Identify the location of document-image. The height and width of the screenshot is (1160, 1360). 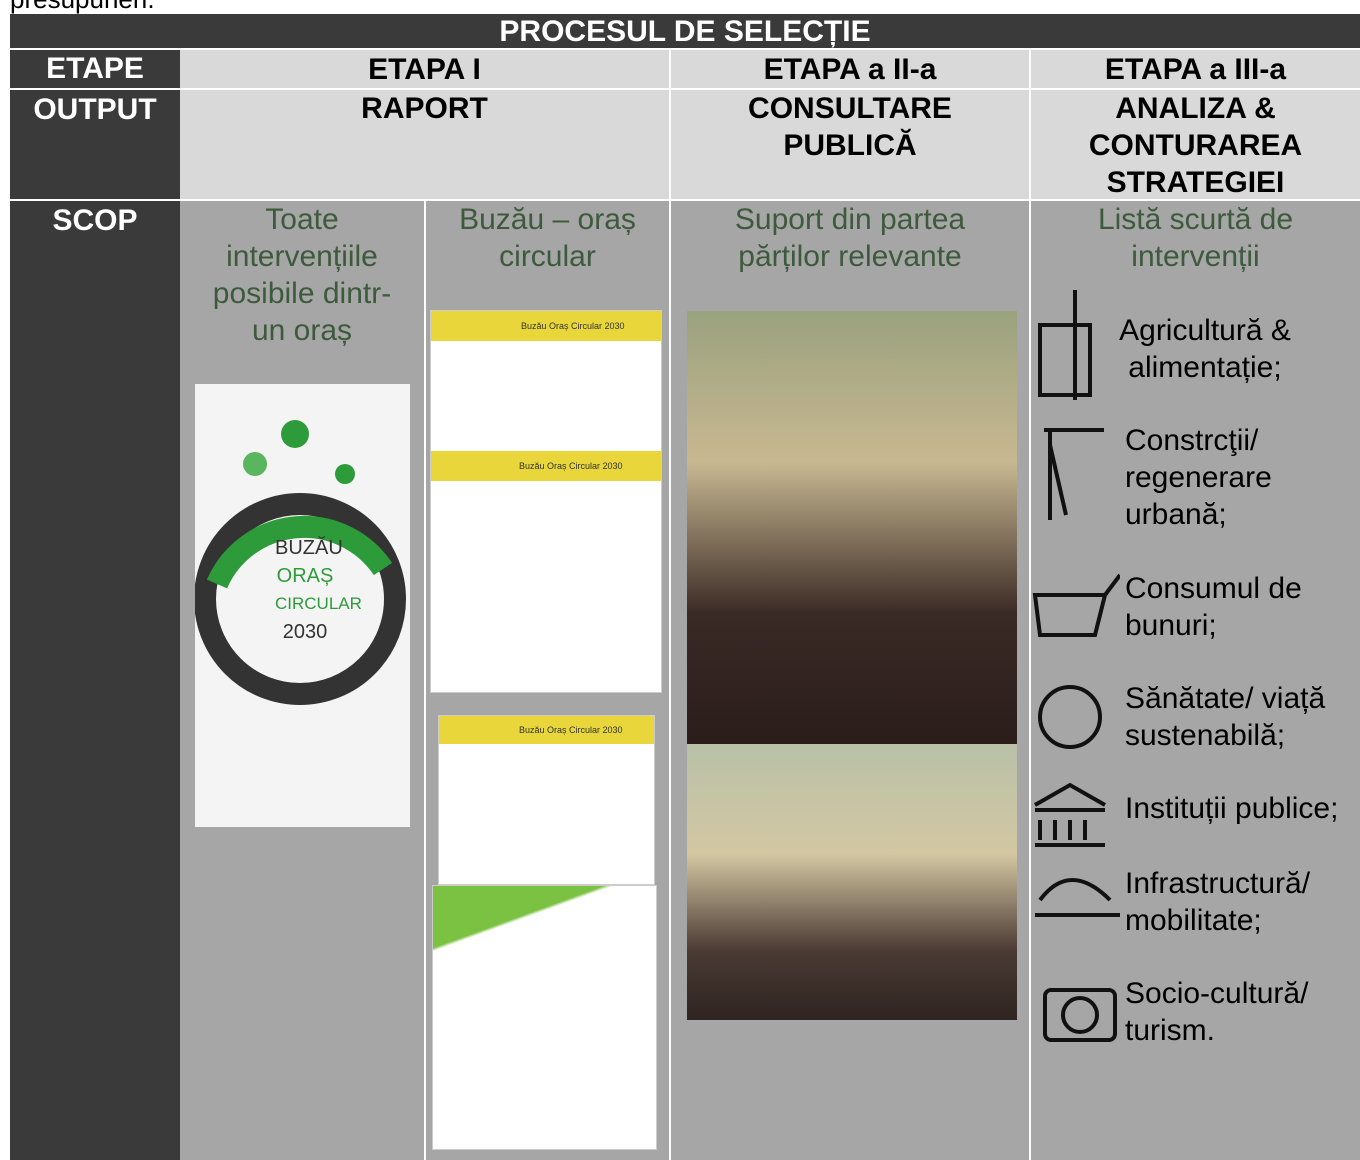
(544, 1017).